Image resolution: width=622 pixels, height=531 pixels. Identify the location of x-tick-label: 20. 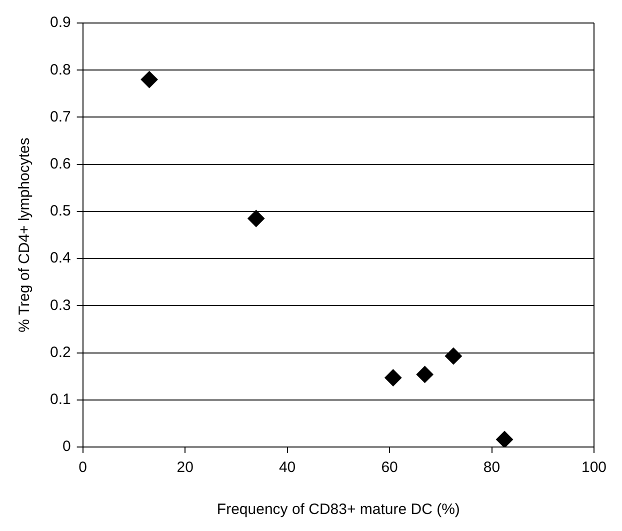
(185, 467).